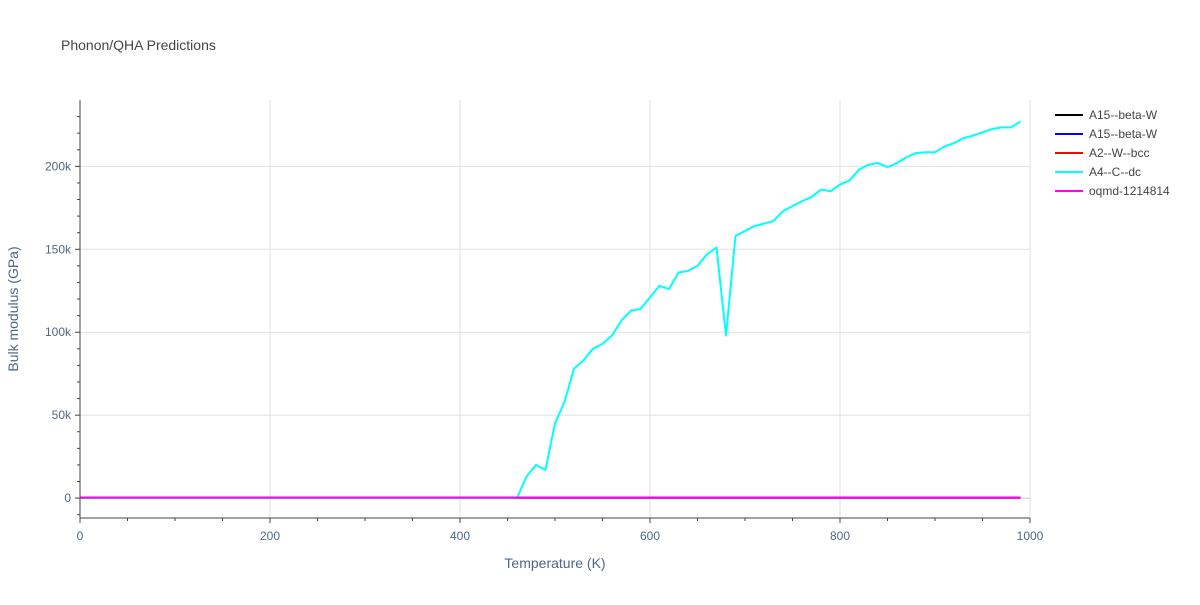 The width and height of the screenshot is (1200, 605). What do you see at coordinates (67, 498) in the screenshot?
I see `y-tick-label: 0` at bounding box center [67, 498].